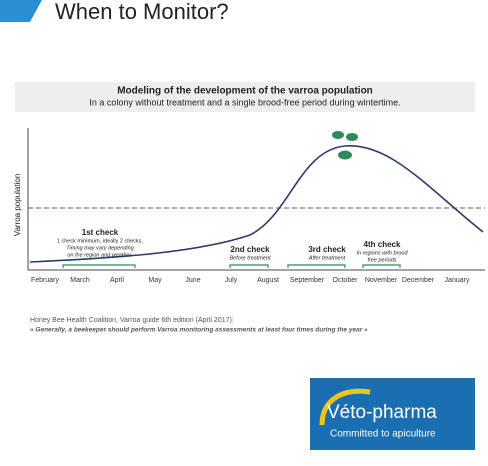 The width and height of the screenshot is (488, 466). What do you see at coordinates (17, 205) in the screenshot?
I see `y-axis-label: Varroa population` at bounding box center [17, 205].